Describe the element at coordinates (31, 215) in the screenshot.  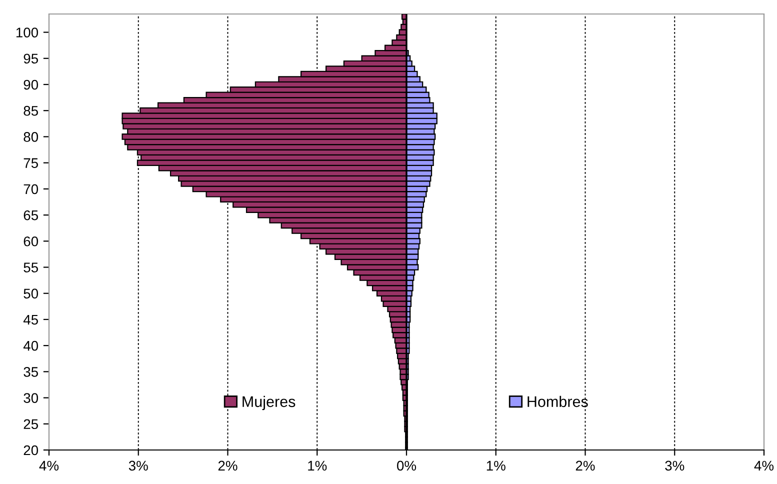
I see `y-tick-label: 65` at that location.